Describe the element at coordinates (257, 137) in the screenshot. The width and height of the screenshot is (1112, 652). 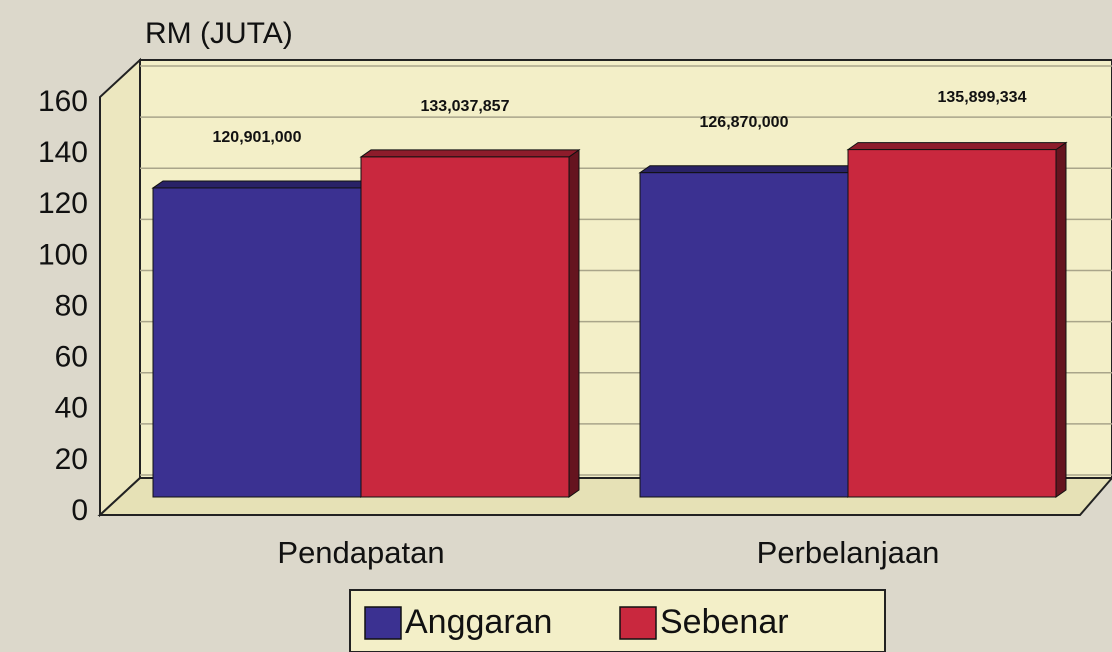
I see `value-label: 120,901,000` at that location.